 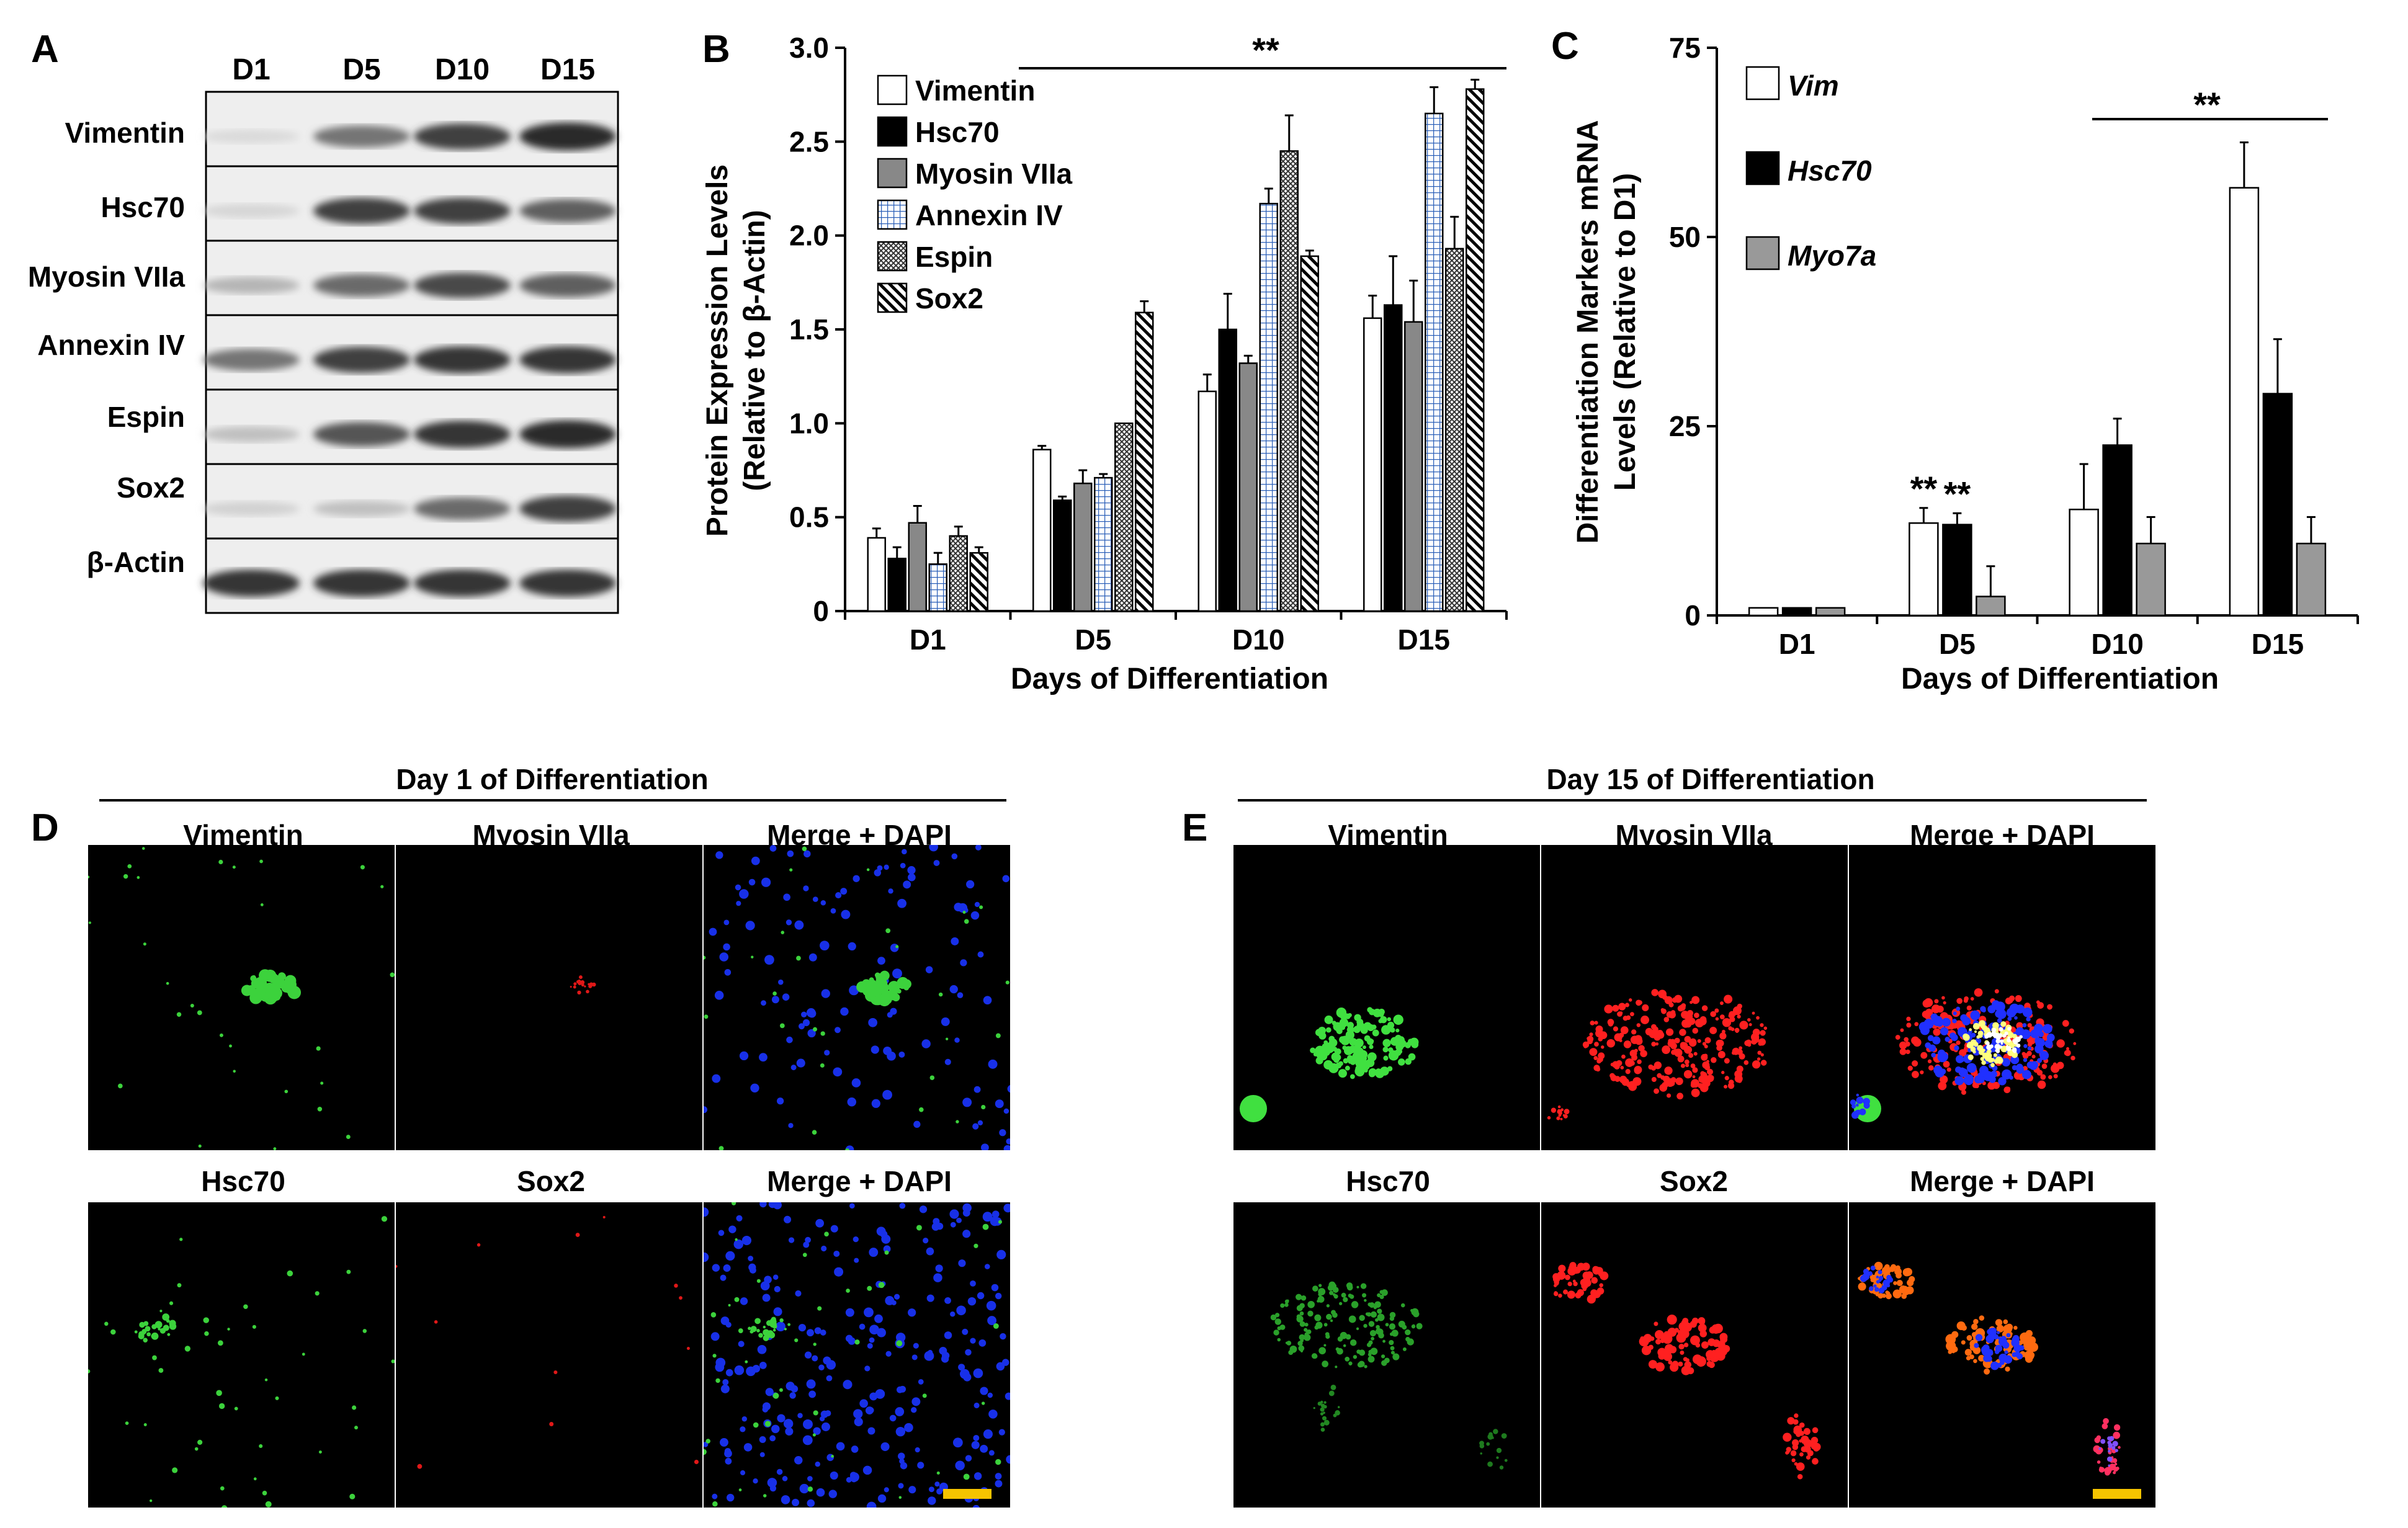 What do you see at coordinates (892, 173) in the screenshot?
I see `legend-swatch` at bounding box center [892, 173].